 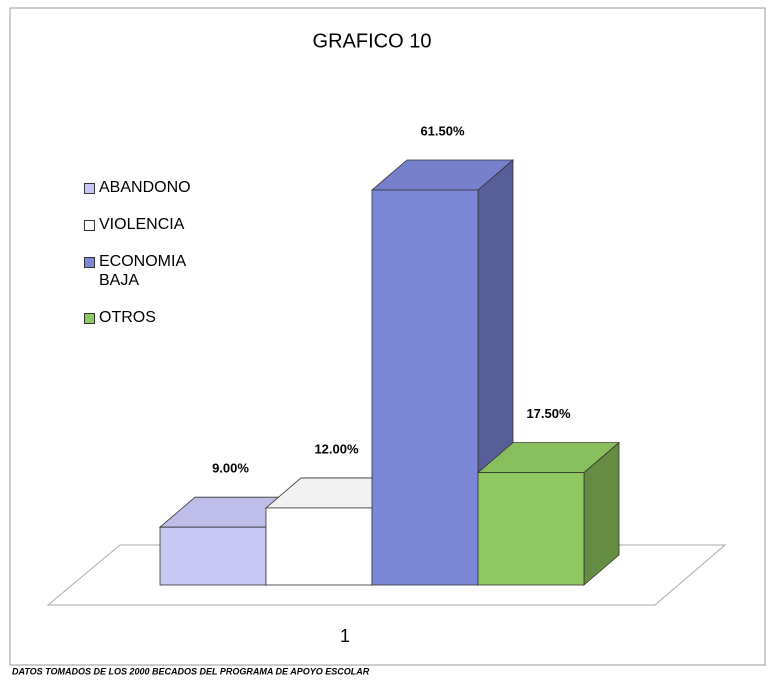 I want to click on legend-item: ECONOMIA BAJA, so click(x=149, y=271).